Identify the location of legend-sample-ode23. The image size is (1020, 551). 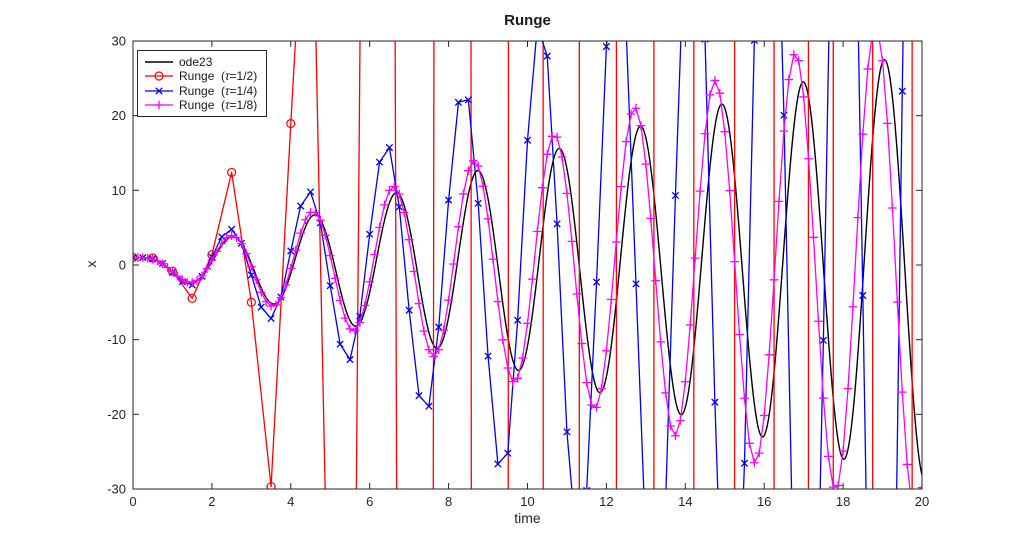
(159, 62).